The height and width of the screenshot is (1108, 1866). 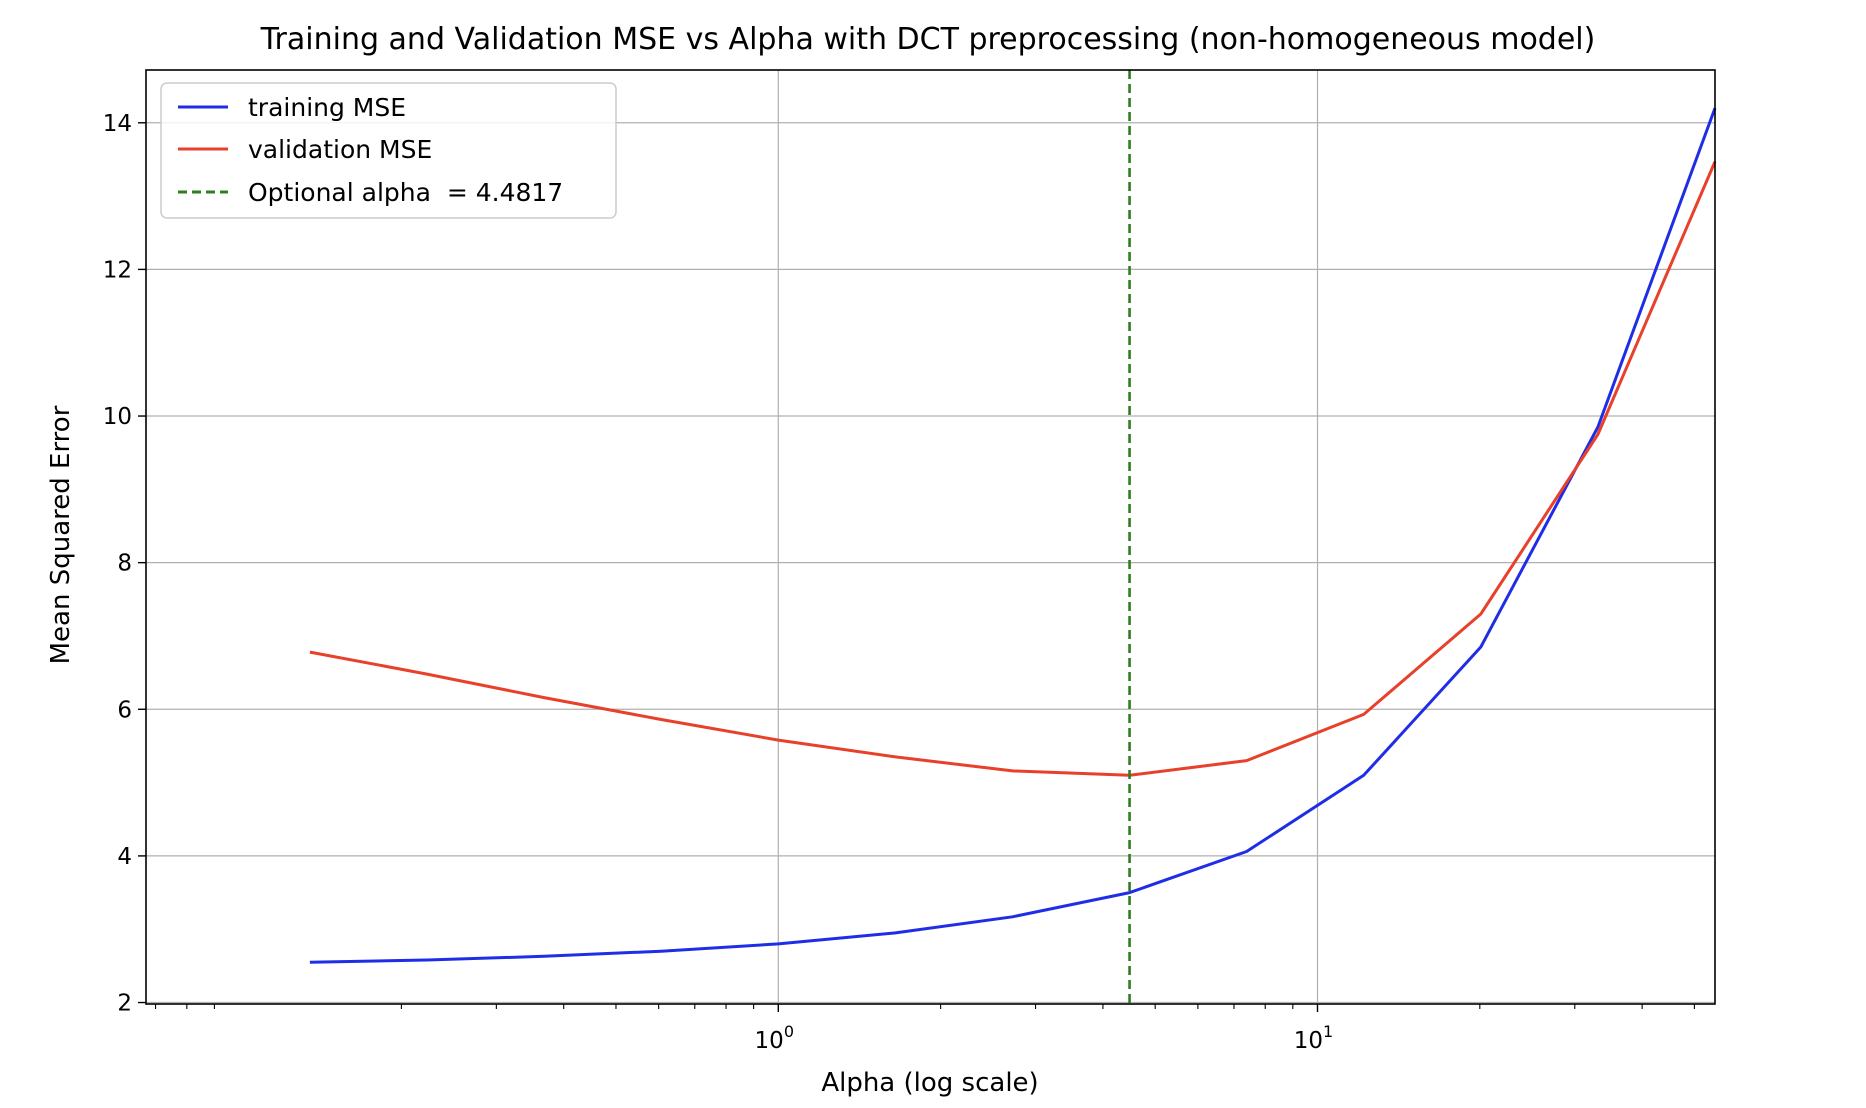 What do you see at coordinates (124, 1004) in the screenshot?
I see `y-tick-label: 2` at bounding box center [124, 1004].